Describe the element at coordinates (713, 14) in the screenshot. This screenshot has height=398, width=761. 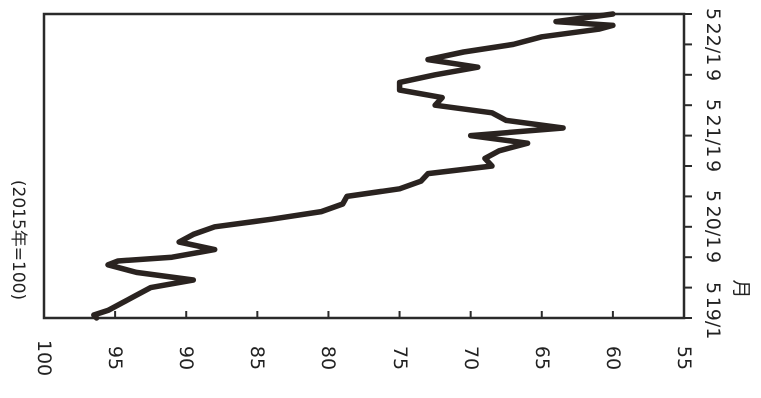
I see `x-tick-label: 5` at that location.